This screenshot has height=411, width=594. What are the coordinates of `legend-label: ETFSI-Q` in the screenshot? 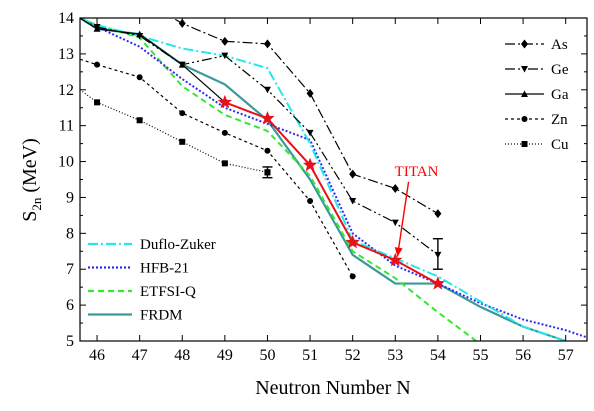 It's located at (168, 292).